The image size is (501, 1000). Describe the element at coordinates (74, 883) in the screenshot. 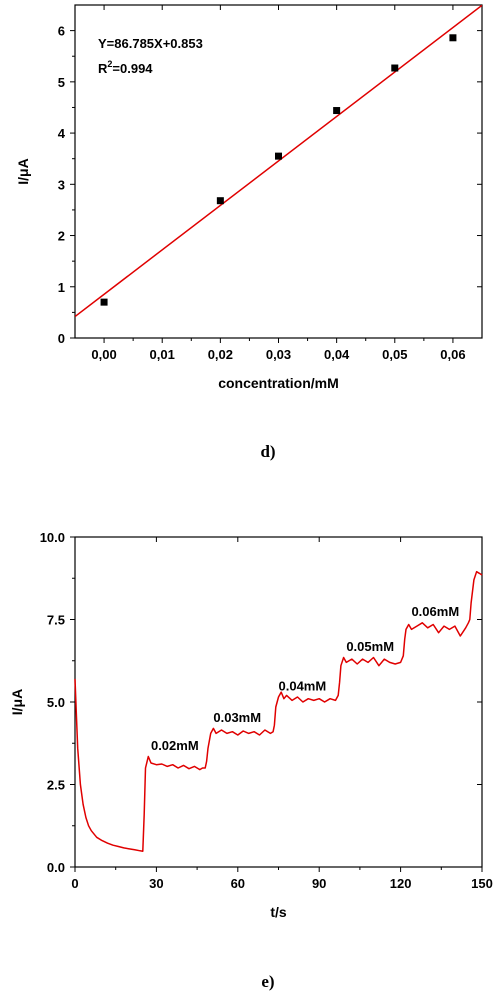

I see `x-tick-label-e: 0` at that location.